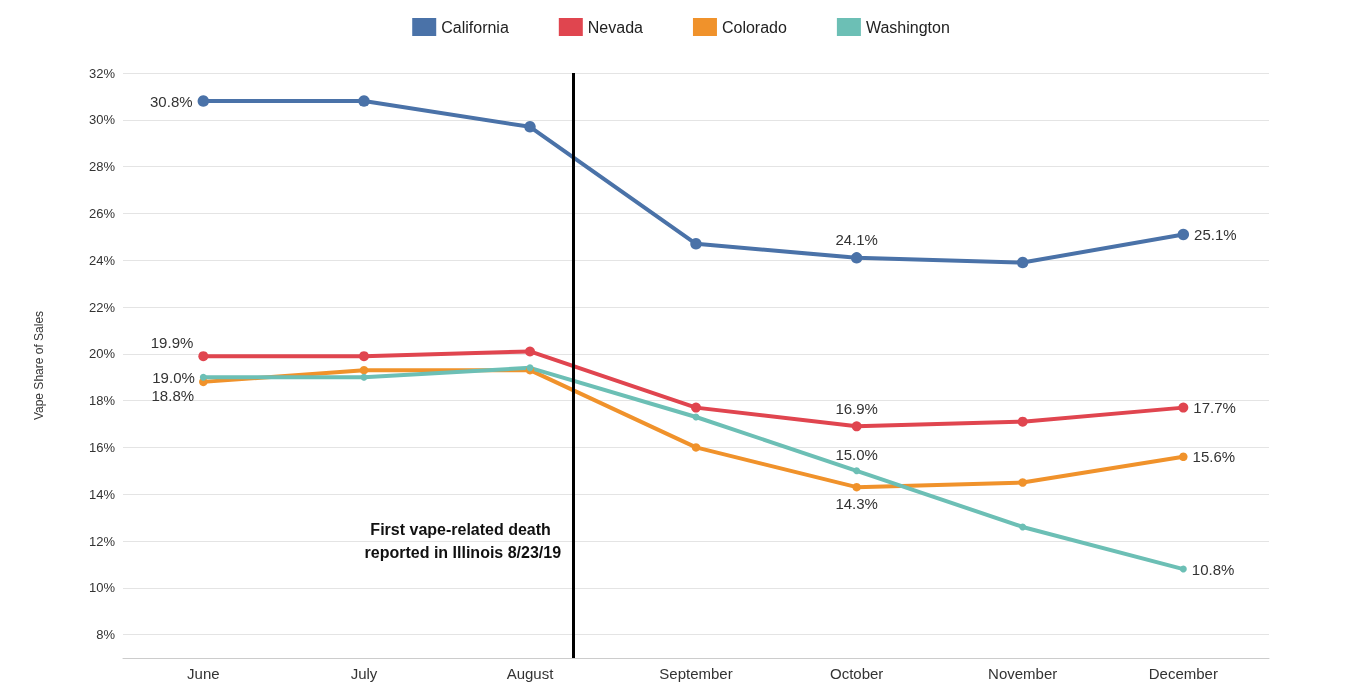 The image size is (1362, 696). I want to click on x-tick-label: September, so click(696, 673).